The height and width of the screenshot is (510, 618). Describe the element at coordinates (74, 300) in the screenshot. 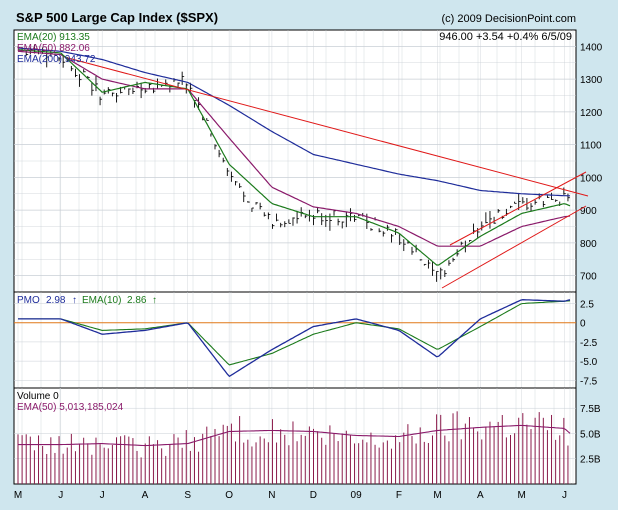

I see `pmo-up-arrow-icon: ↑` at that location.